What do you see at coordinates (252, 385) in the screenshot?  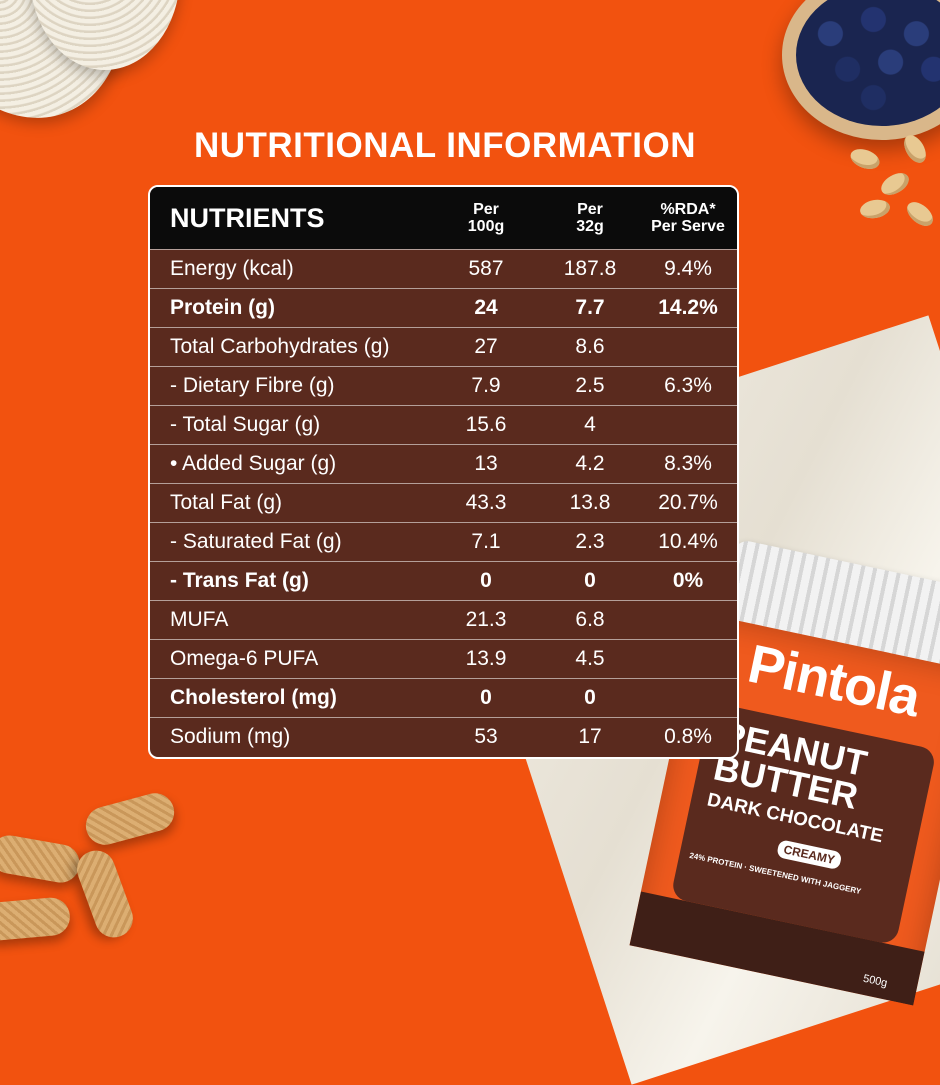 I see `nutrient-name: - Dietary Fibre (g)` at bounding box center [252, 385].